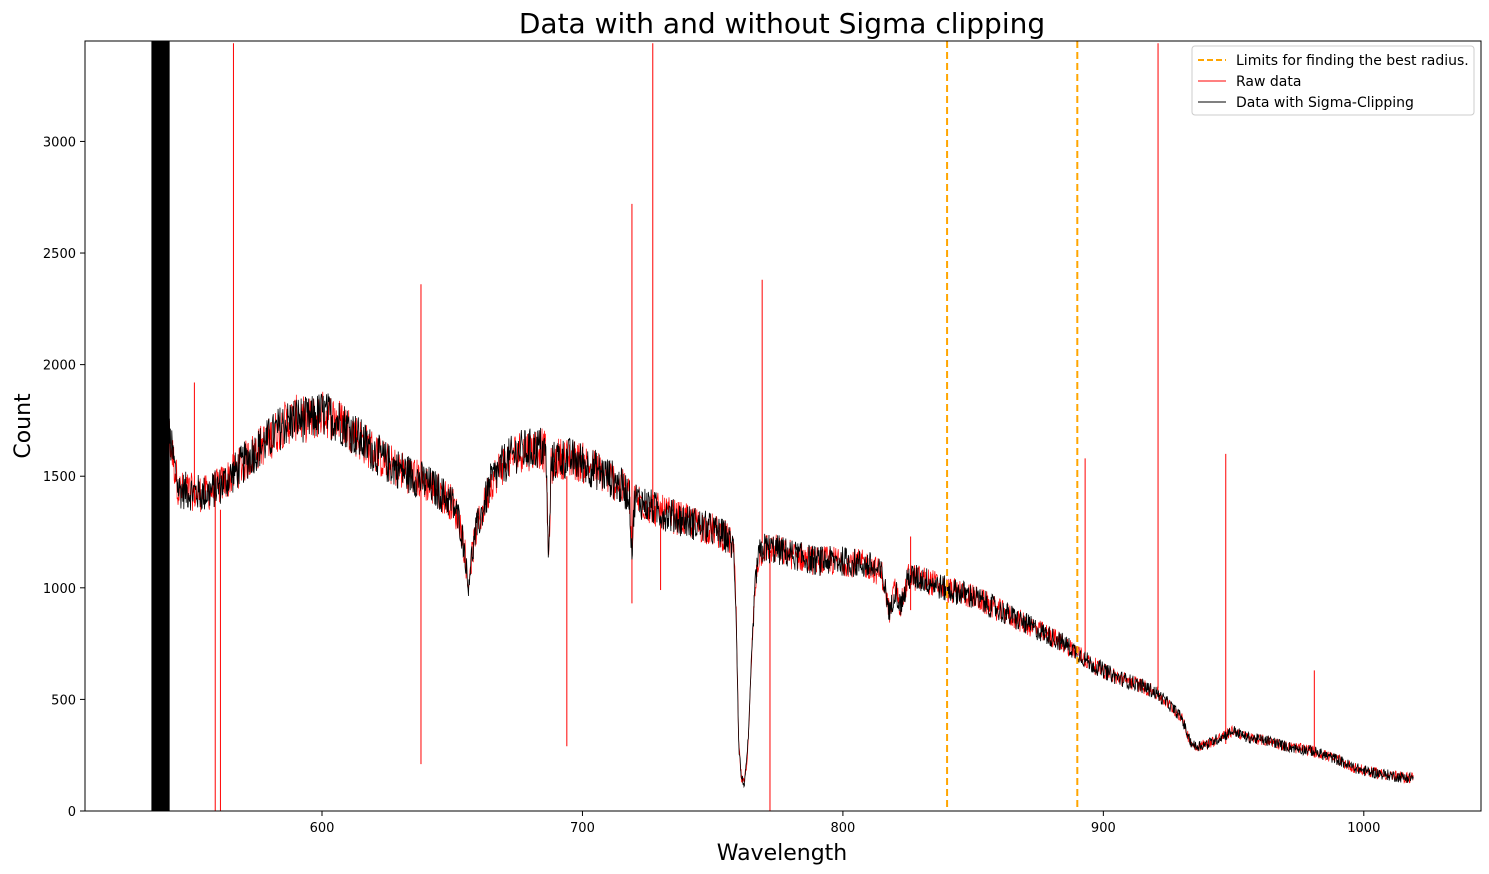  Describe the element at coordinates (23, 426) in the screenshot. I see `y-axis-label: Count` at that location.